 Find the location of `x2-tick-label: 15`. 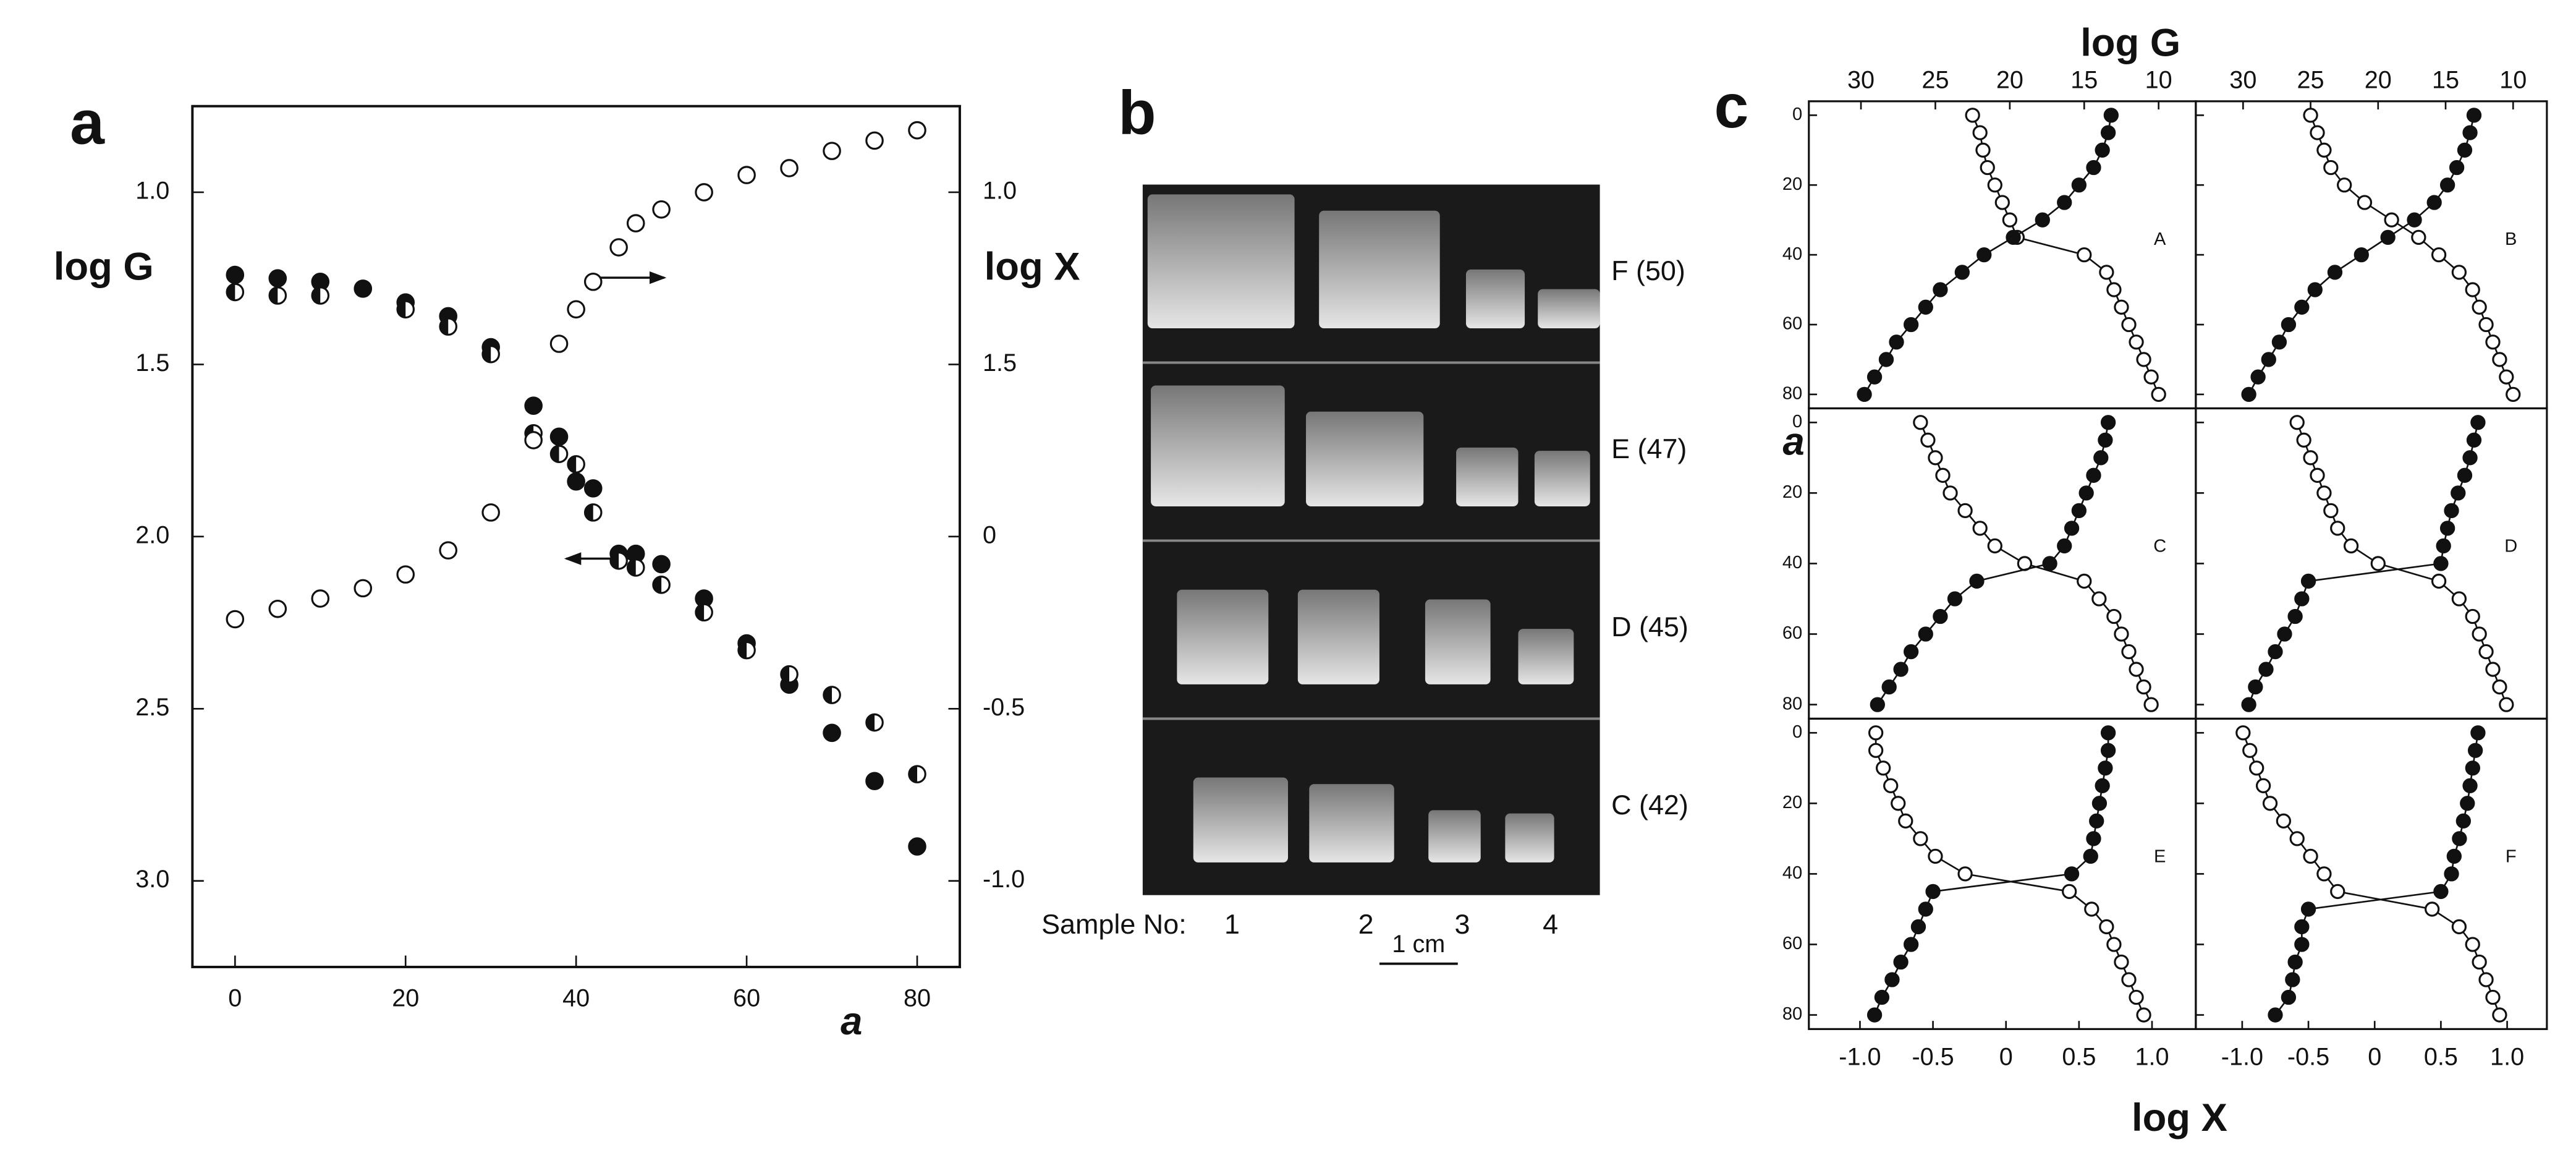

x2-tick-label: 15 is located at coordinates (2445, 81).